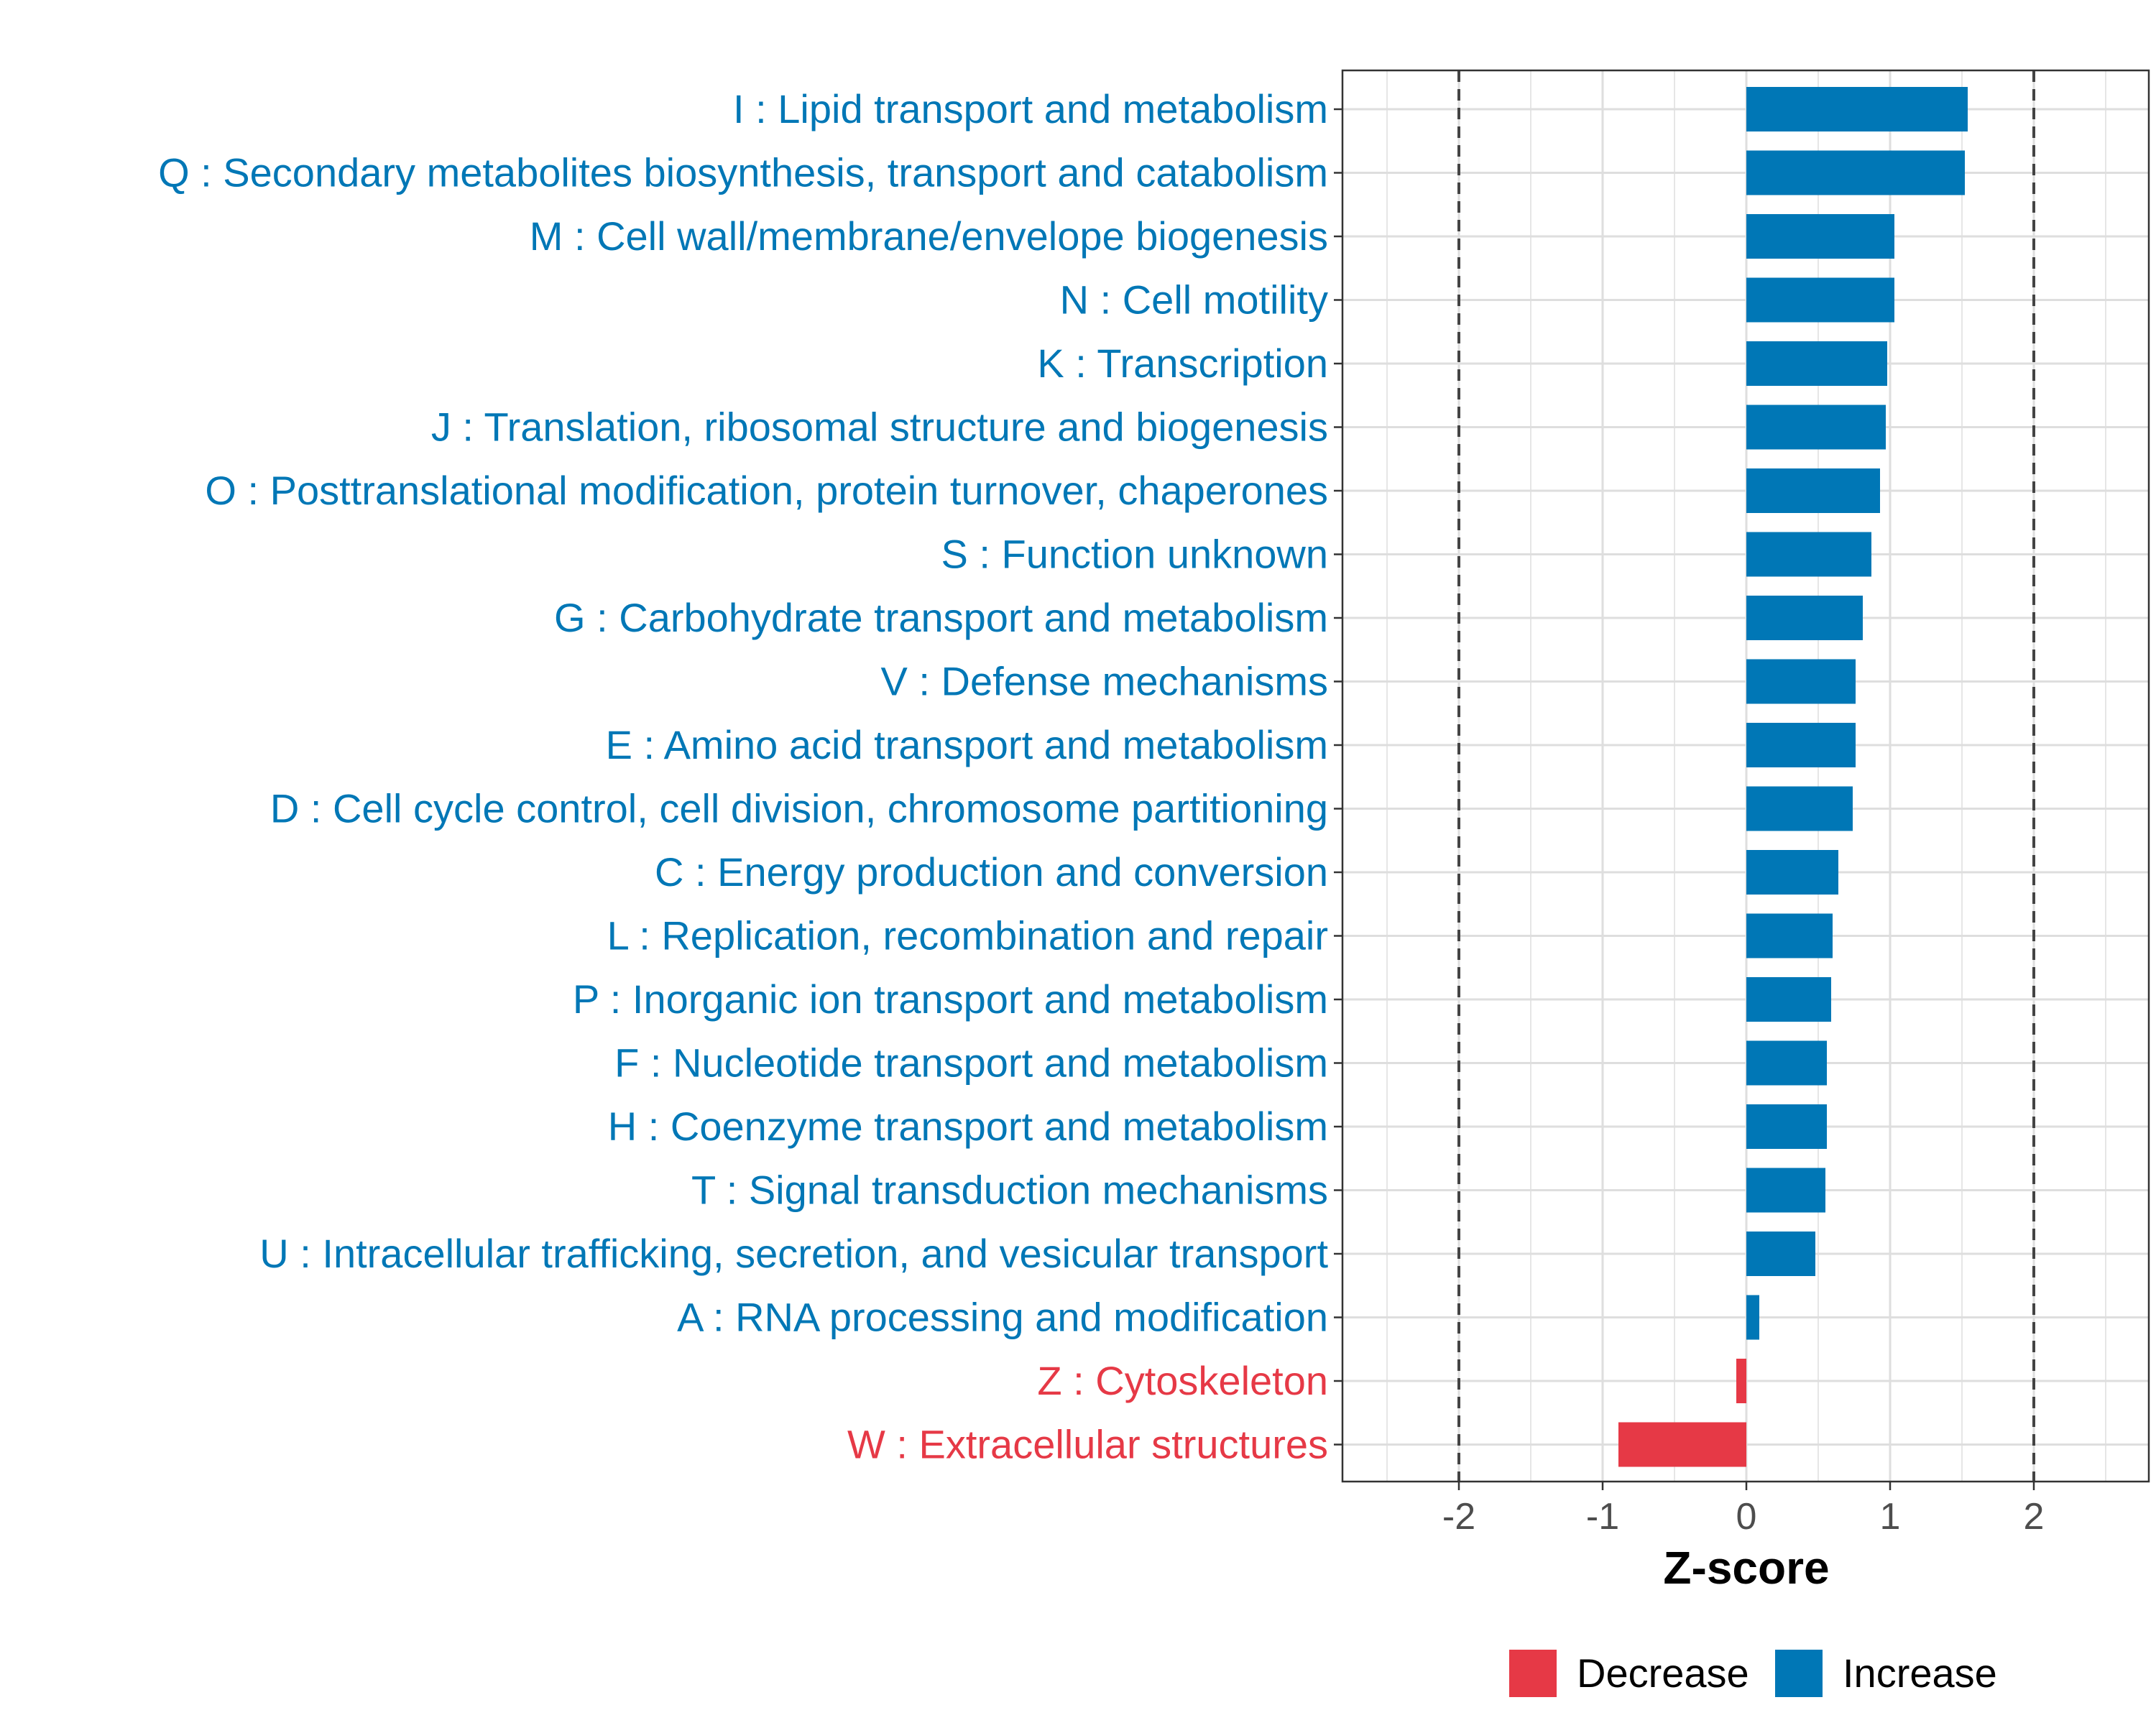 The image size is (2156, 1728). I want to click on legend-key-increase, so click(1799, 1674).